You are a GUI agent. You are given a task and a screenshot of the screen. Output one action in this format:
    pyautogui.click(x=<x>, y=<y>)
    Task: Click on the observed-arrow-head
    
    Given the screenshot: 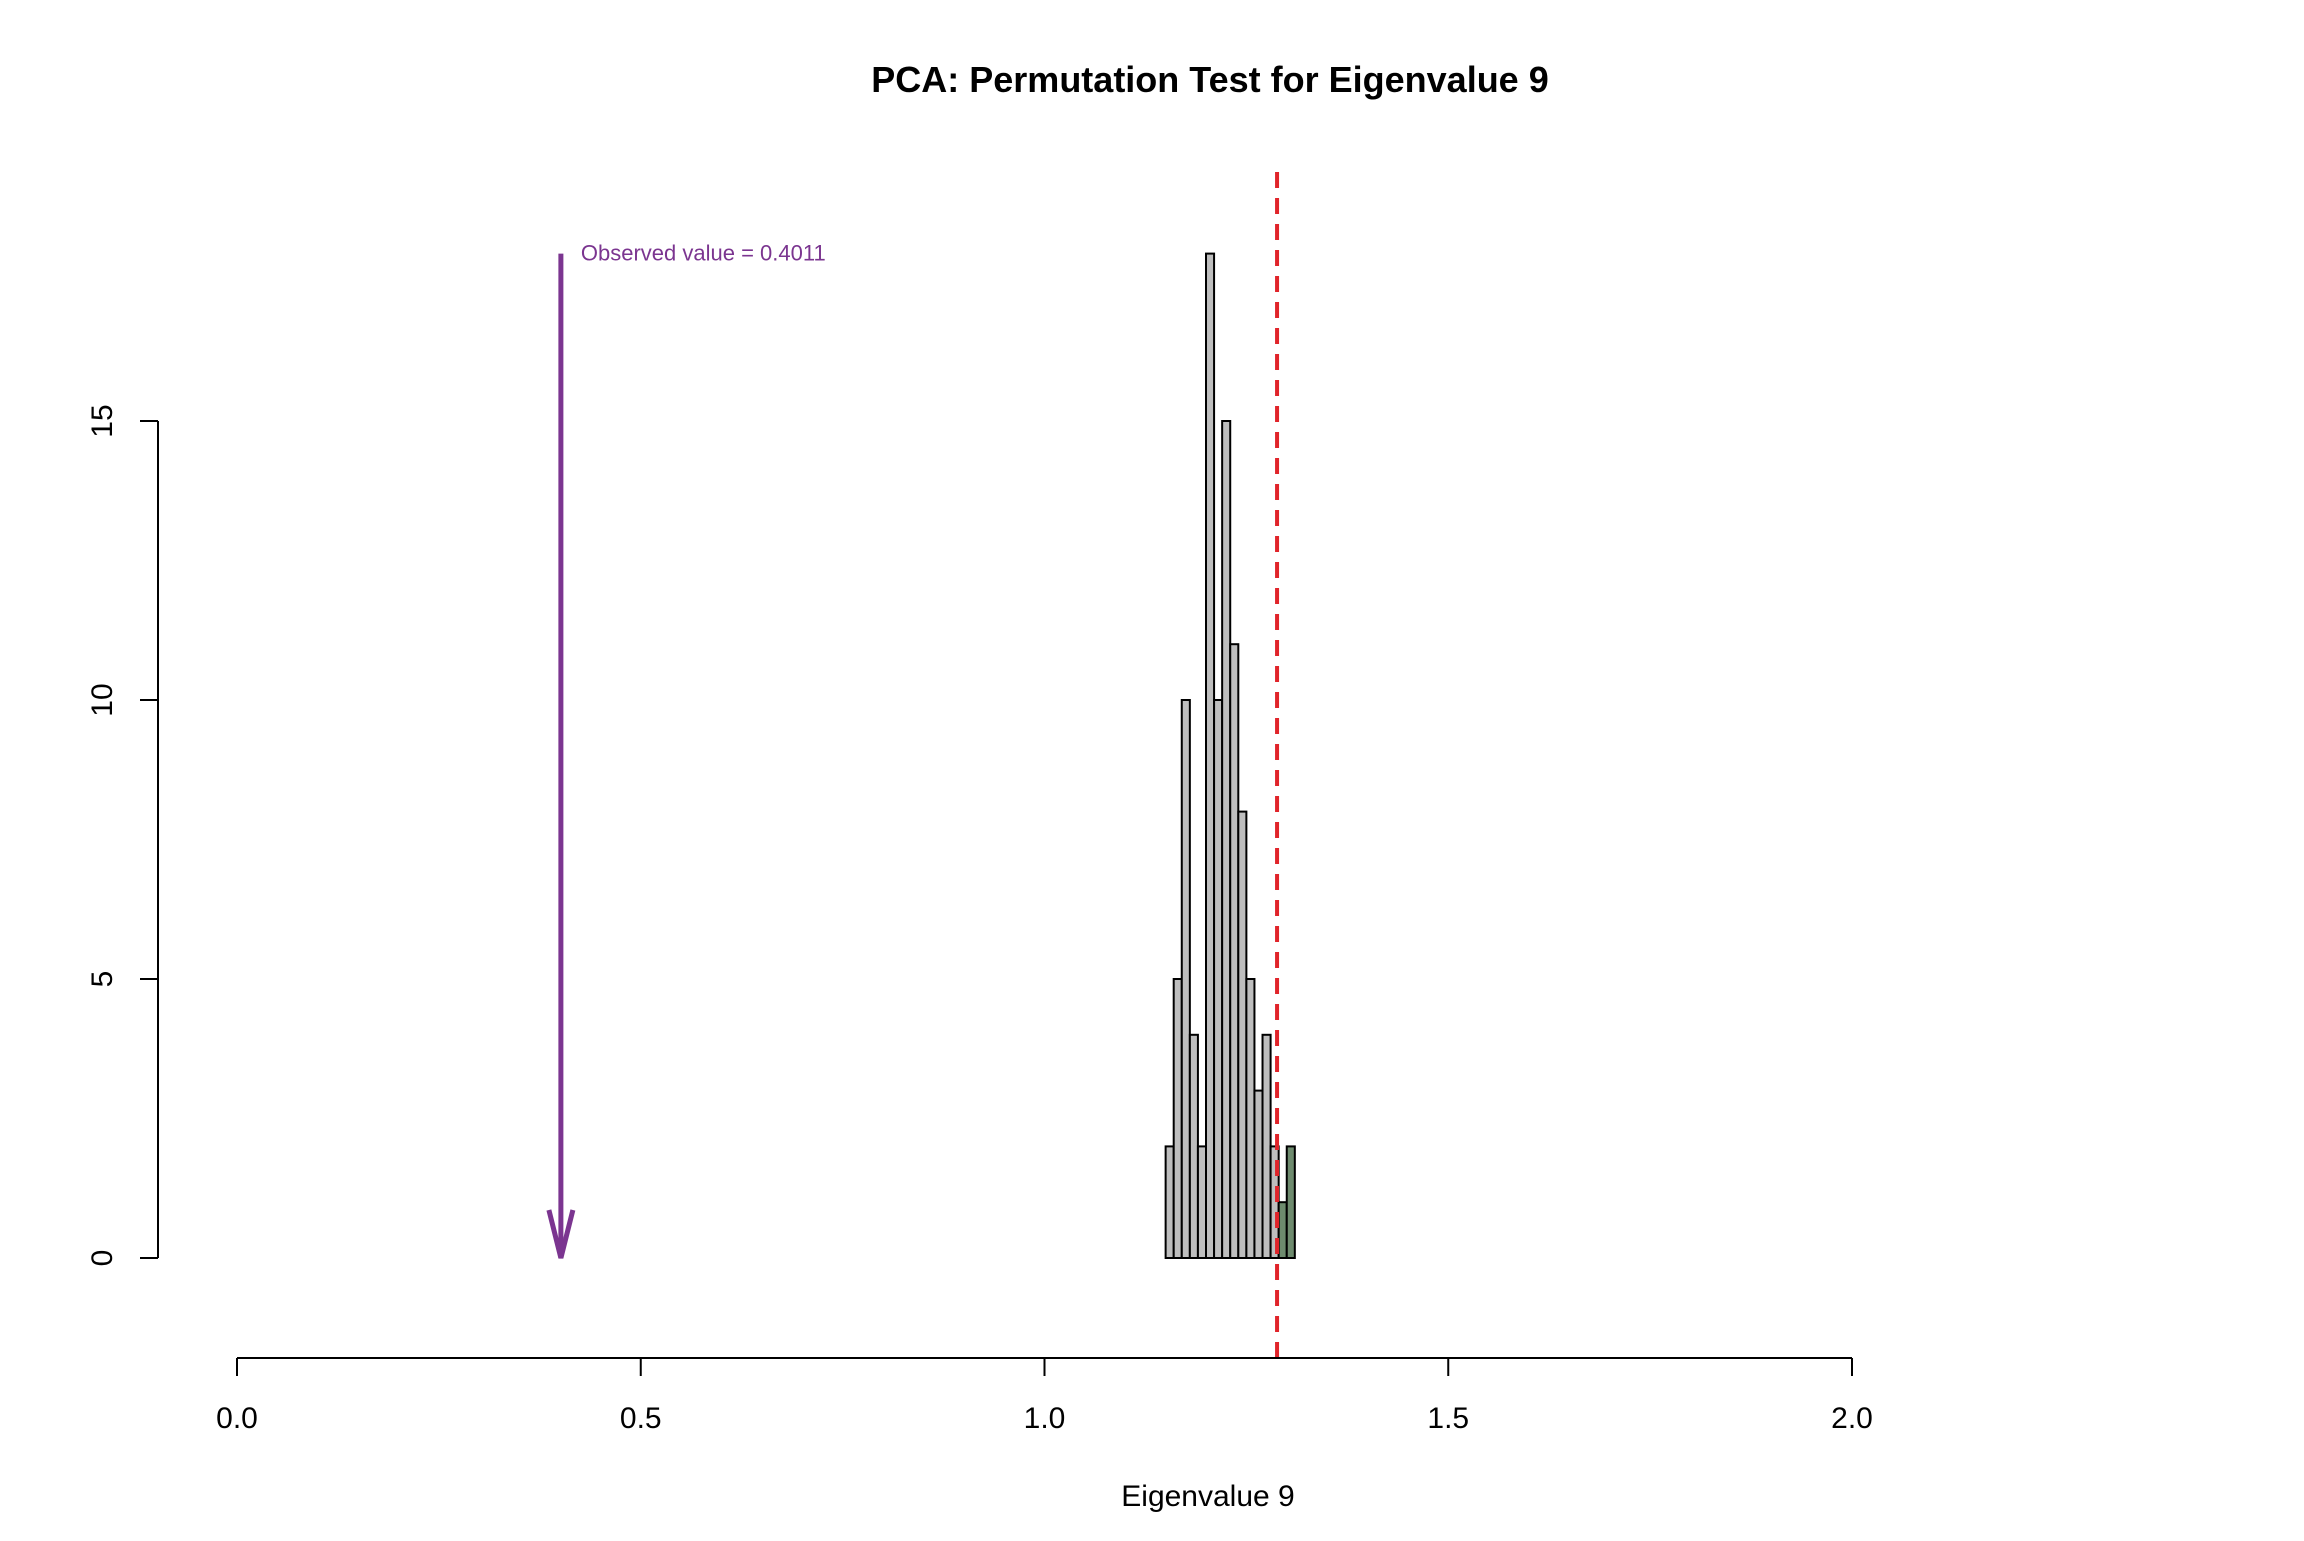 What is the action you would take?
    pyautogui.click(x=561, y=1234)
    